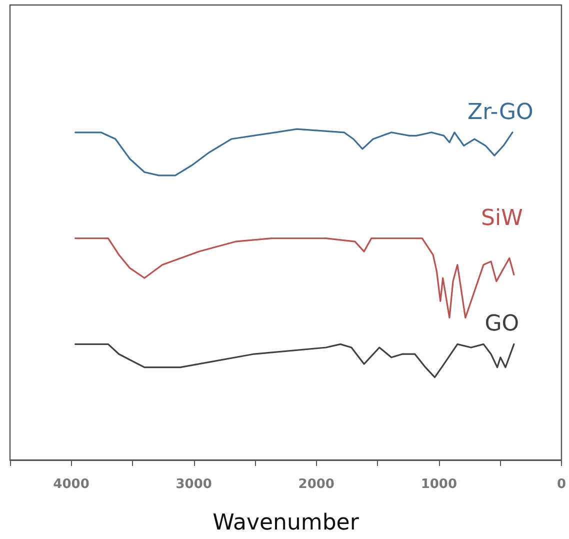 This screenshot has height=539, width=569. Describe the element at coordinates (502, 218) in the screenshot. I see `series-label: SiW` at that location.